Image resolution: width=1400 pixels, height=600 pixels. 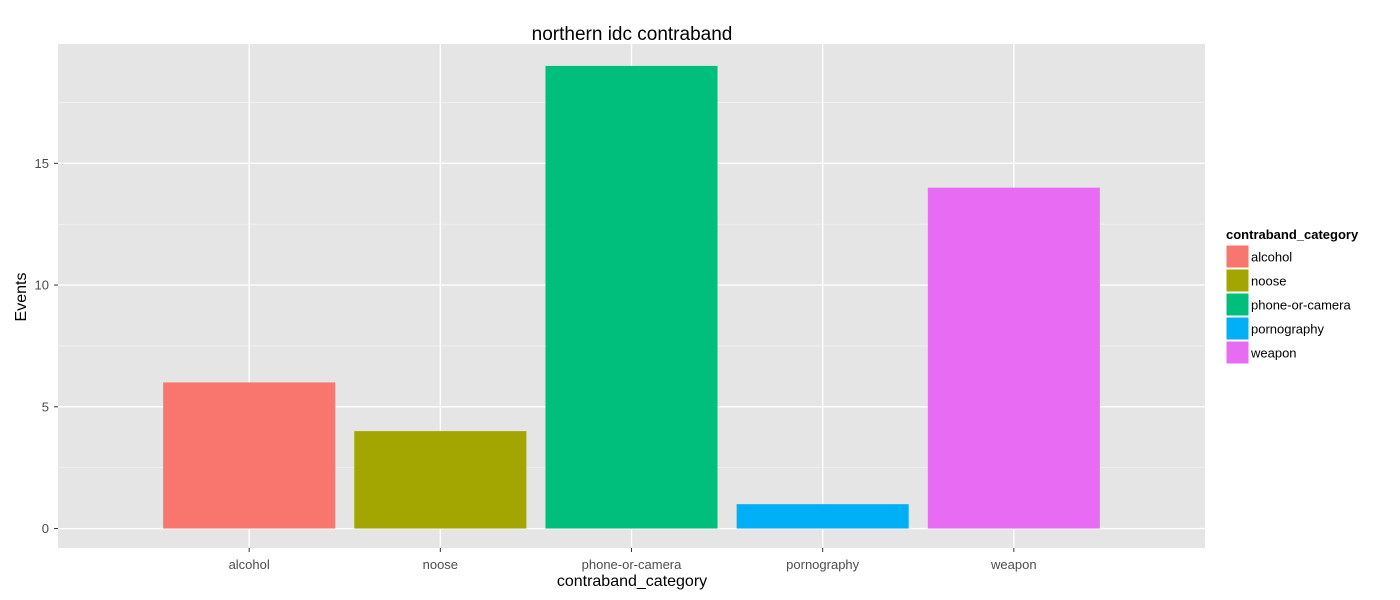 I want to click on legend-label-weapon: weapon, so click(x=1273, y=353).